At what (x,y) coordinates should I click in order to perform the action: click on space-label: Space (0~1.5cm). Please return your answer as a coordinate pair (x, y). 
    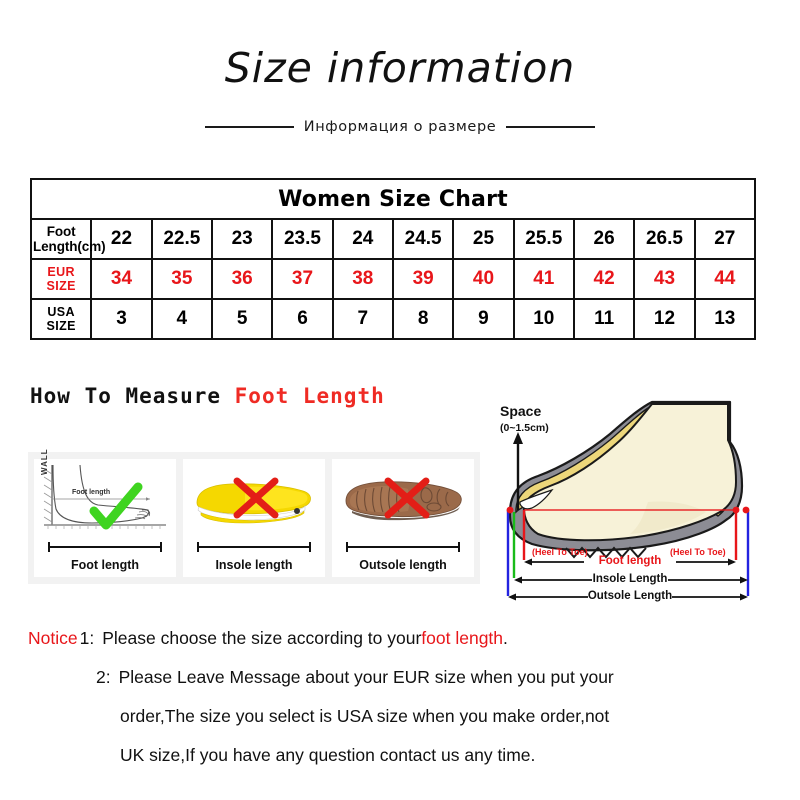
    Looking at the image, I should click on (524, 419).